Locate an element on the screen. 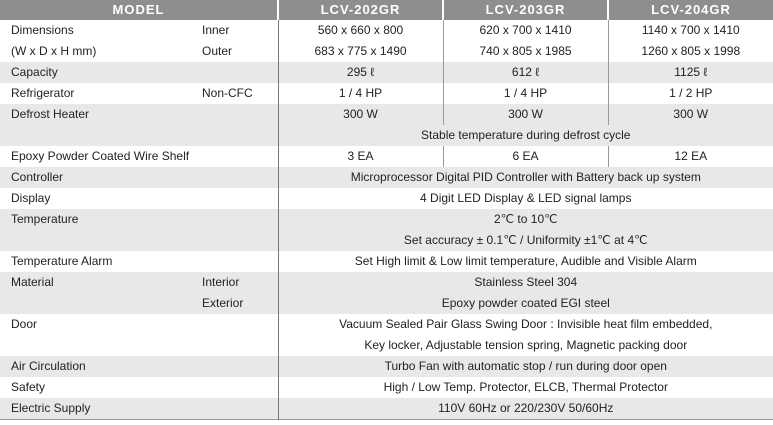  label-defrost: Defrost Heater is located at coordinates (139, 114).